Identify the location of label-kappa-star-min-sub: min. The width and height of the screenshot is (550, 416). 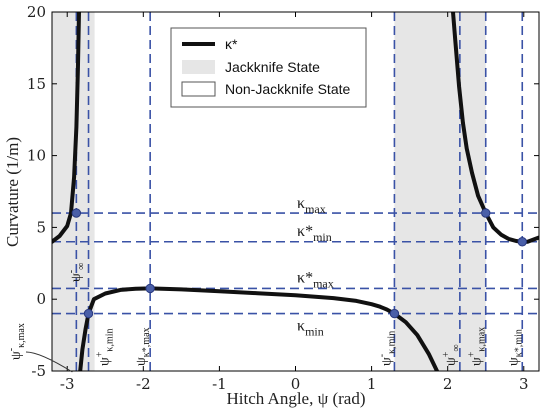
(322, 237).